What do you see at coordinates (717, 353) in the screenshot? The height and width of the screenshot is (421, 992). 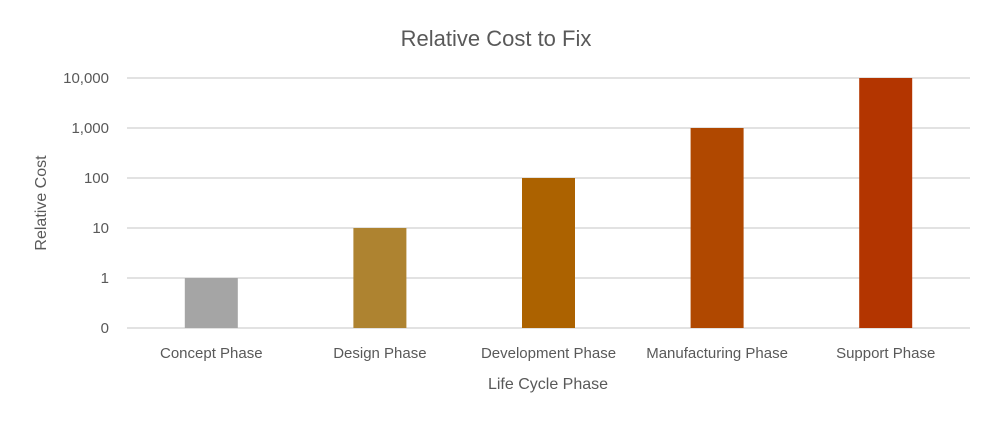 I see `x-tick-label: Manufacturing Phase` at bounding box center [717, 353].